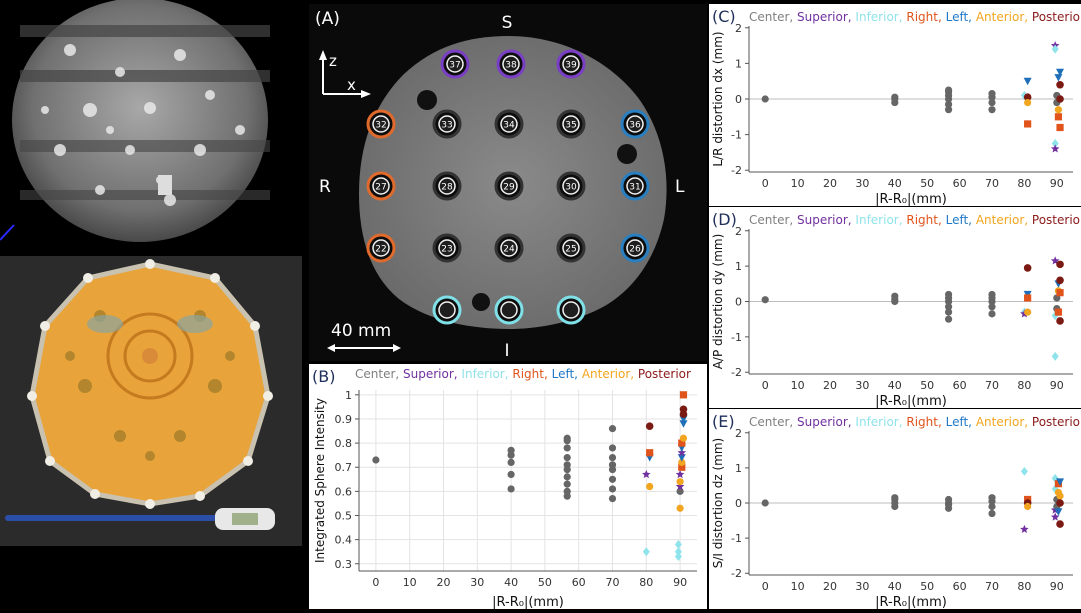 The image size is (1081, 613). Describe the element at coordinates (571, 124) in the screenshot. I see `sphere-35: 35` at that location.